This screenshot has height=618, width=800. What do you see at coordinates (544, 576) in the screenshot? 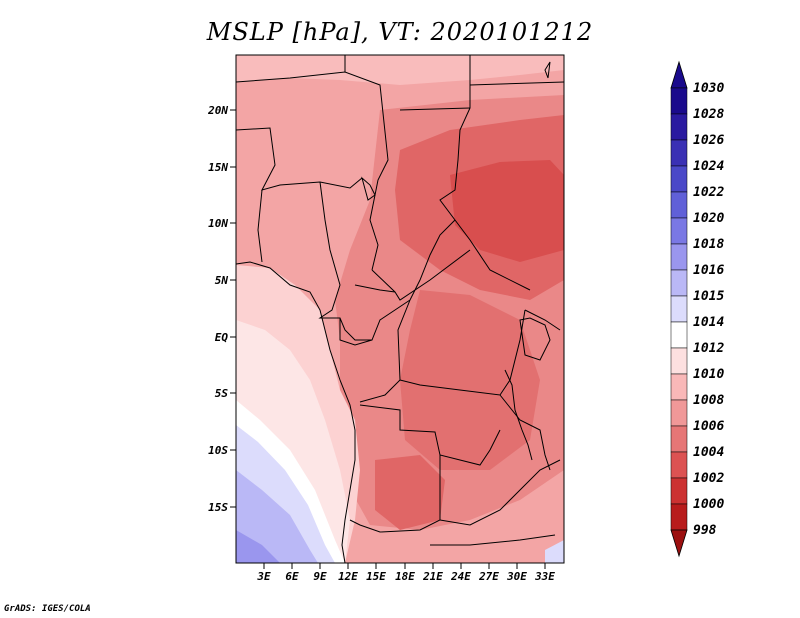
I see `lon-label: 33E` at bounding box center [544, 576].